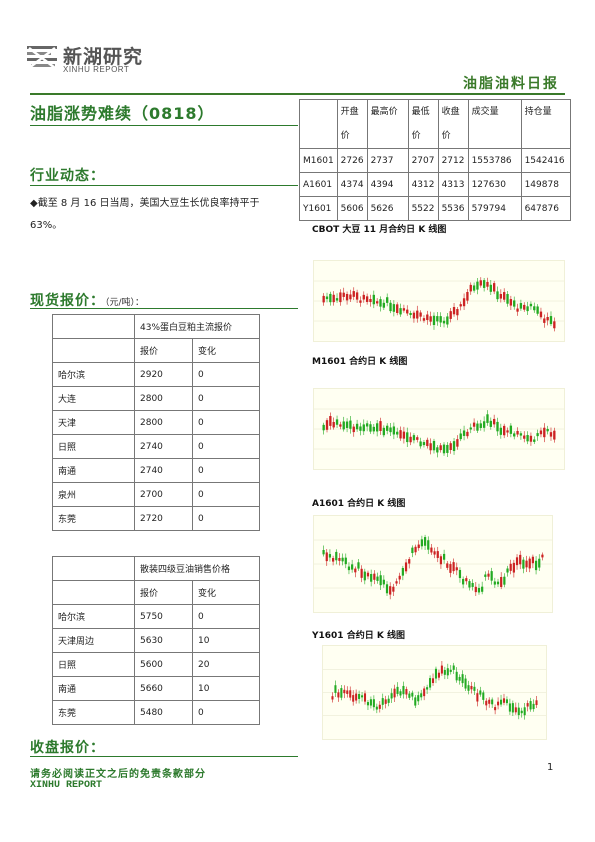 This screenshot has height=842, width=595. I want to click on soyoil-group-header: 散装四级豆油销售价格, so click(197, 568).